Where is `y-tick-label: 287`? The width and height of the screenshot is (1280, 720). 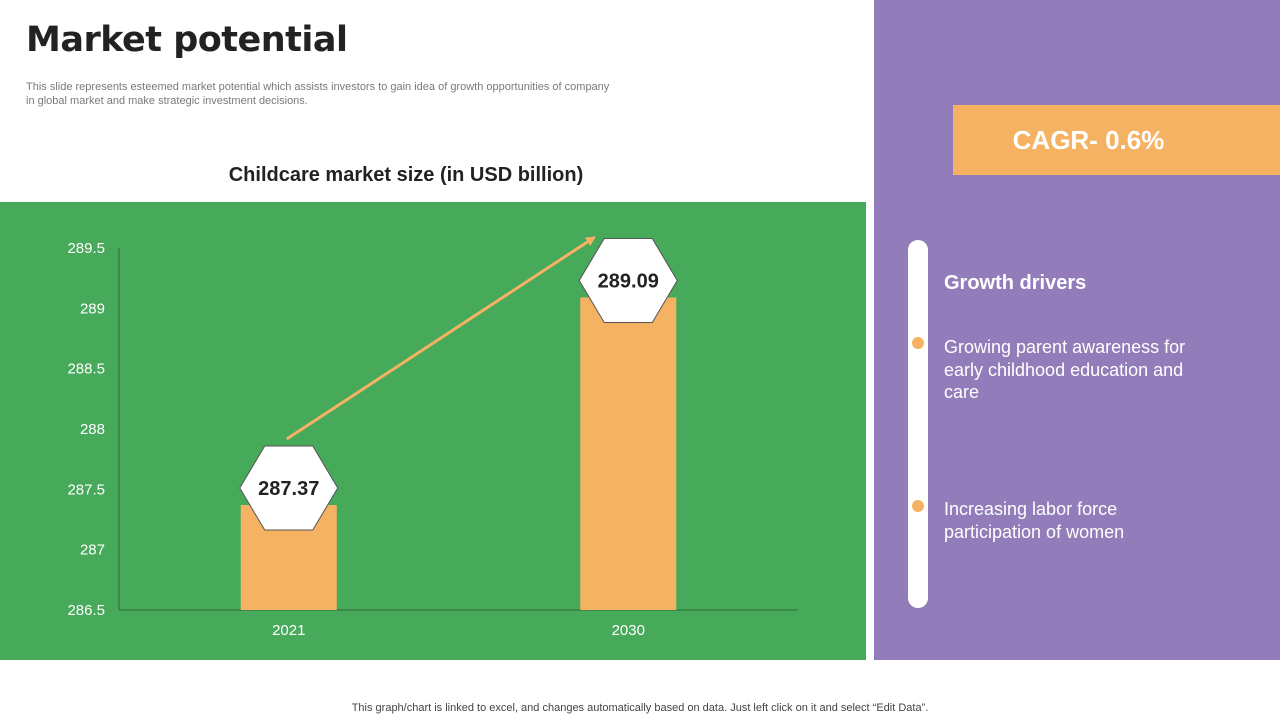 y-tick-label: 287 is located at coordinates (92, 550).